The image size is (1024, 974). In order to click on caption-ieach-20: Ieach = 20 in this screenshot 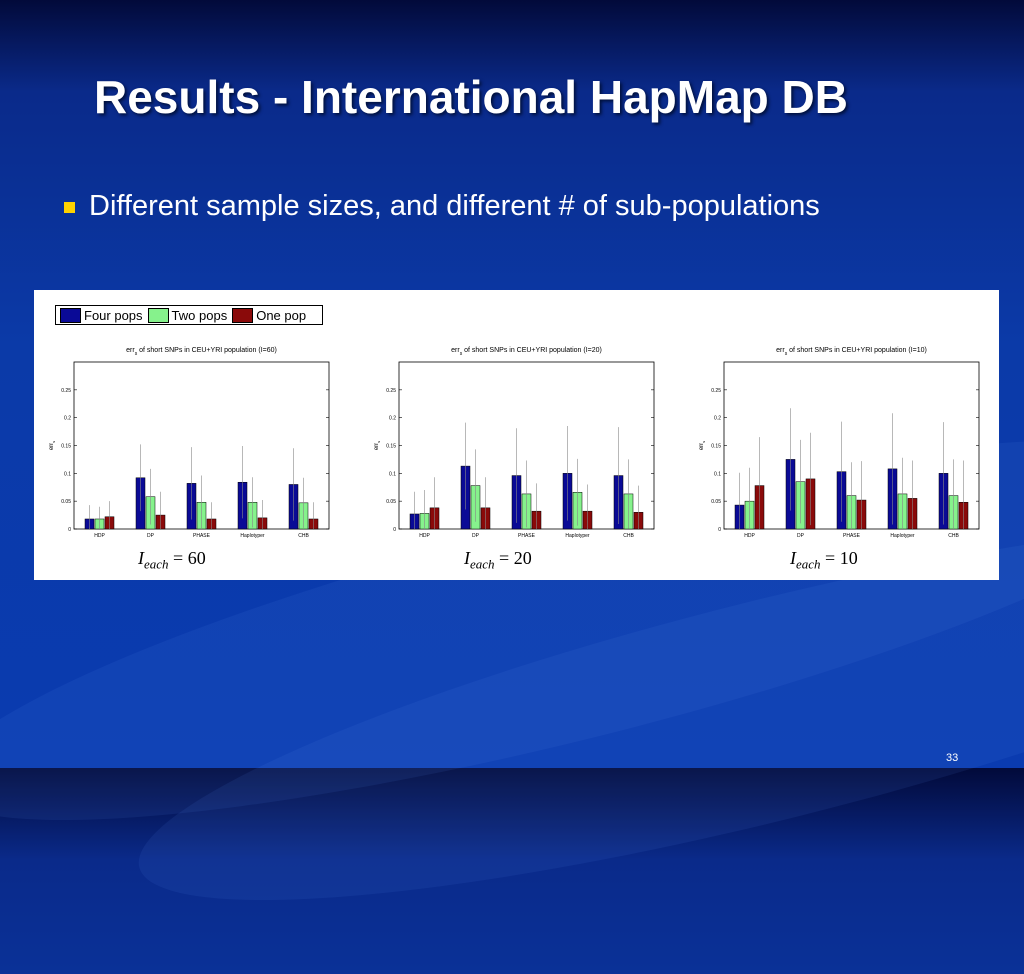, I will do `click(498, 560)`.